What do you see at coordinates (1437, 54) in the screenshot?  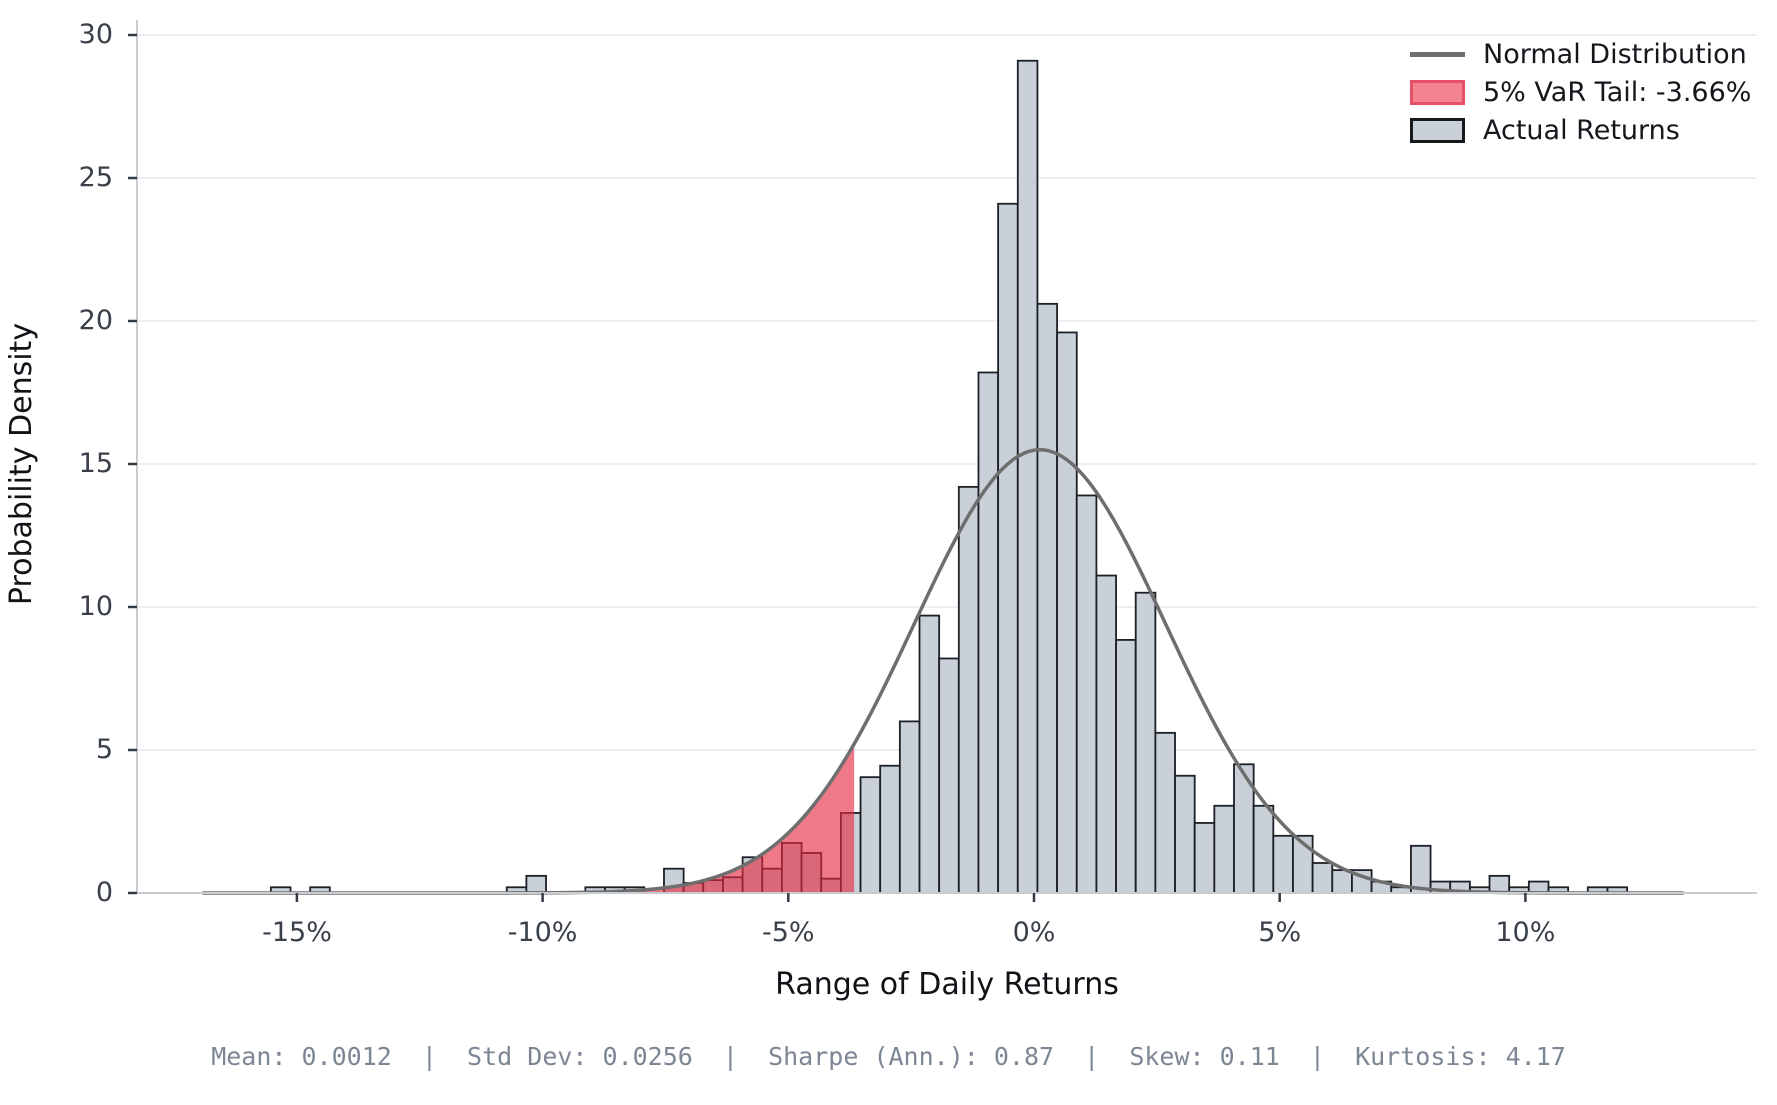 I see `normal-curve-swatch-icon` at bounding box center [1437, 54].